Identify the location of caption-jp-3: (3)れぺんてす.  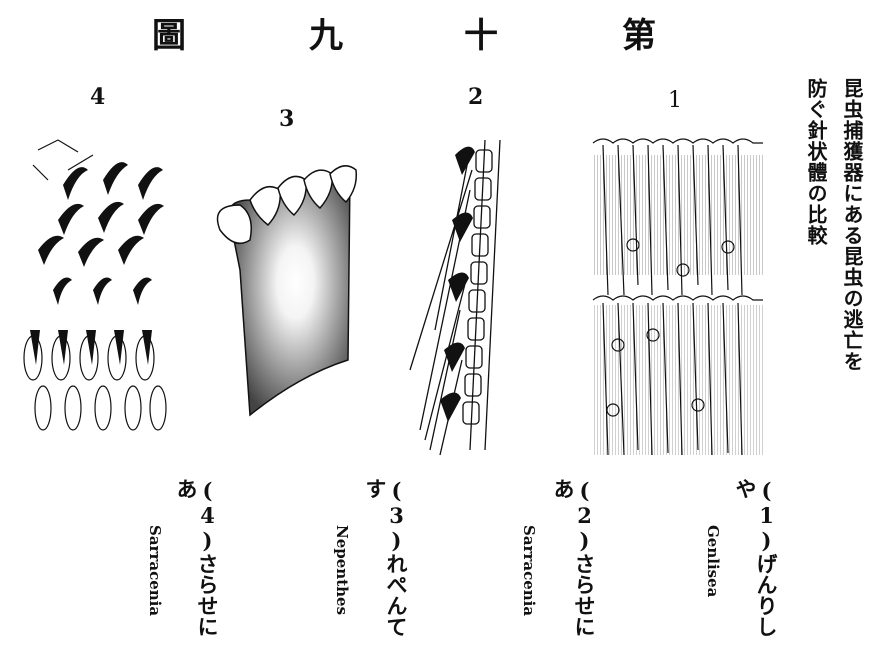
(386, 557).